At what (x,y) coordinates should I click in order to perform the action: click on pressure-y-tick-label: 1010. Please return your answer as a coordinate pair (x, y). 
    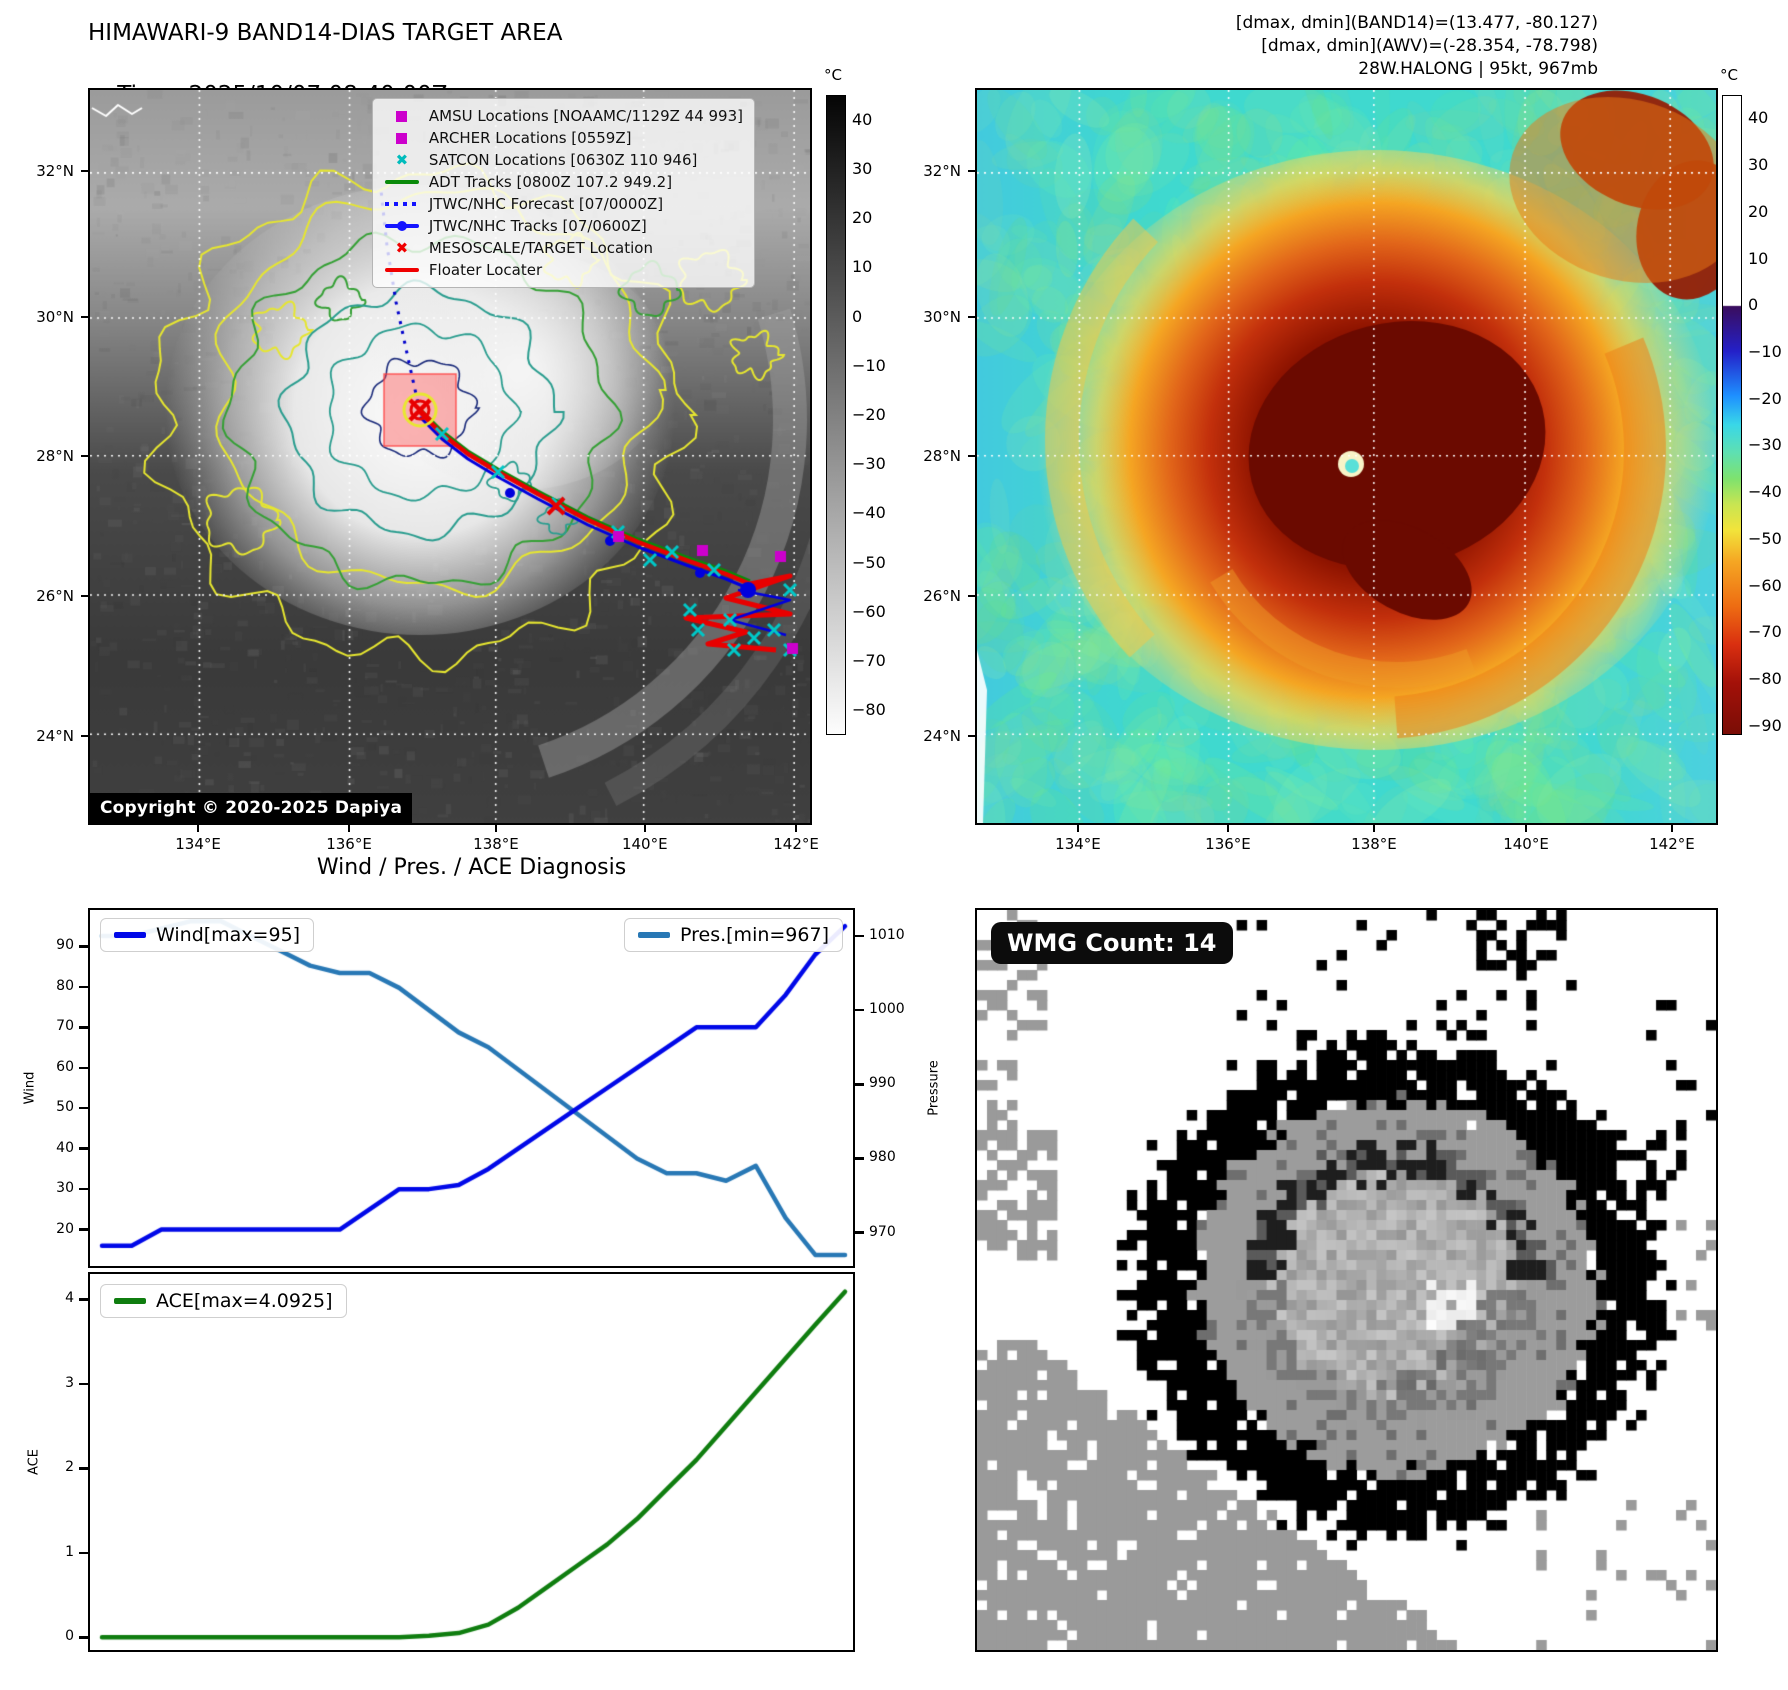
    Looking at the image, I should click on (887, 934).